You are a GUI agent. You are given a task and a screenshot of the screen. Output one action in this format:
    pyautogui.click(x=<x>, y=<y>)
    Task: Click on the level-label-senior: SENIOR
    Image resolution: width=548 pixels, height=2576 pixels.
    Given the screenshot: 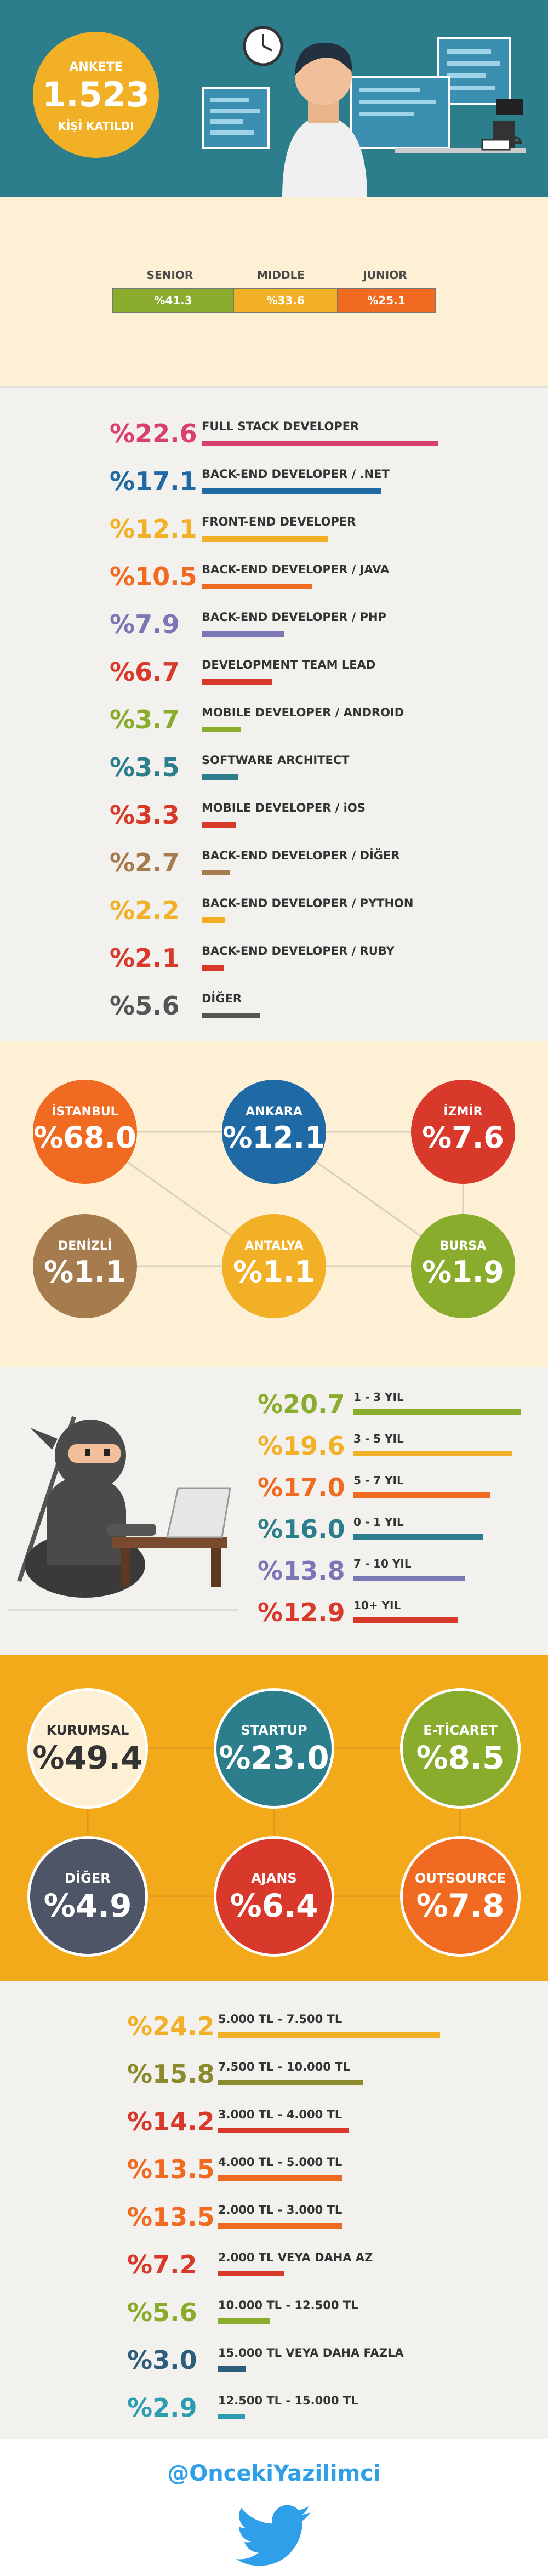 What is the action you would take?
    pyautogui.click(x=169, y=275)
    